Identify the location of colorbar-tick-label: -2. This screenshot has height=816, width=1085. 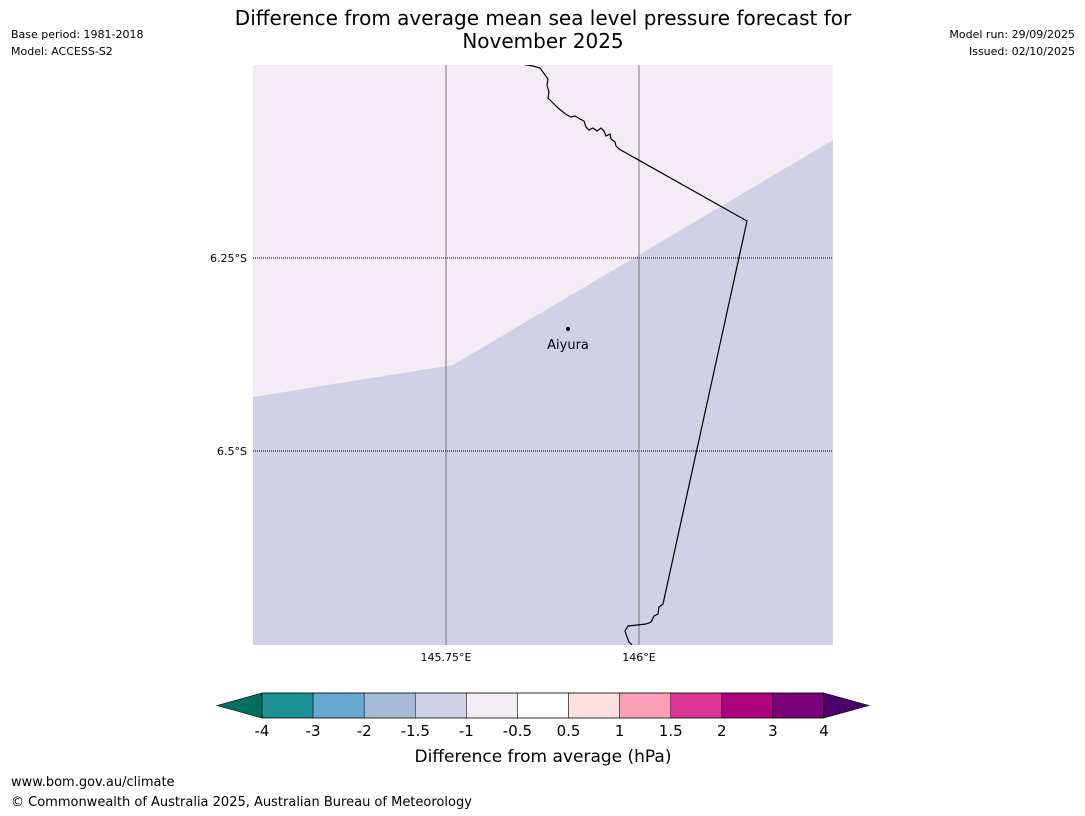
(364, 731).